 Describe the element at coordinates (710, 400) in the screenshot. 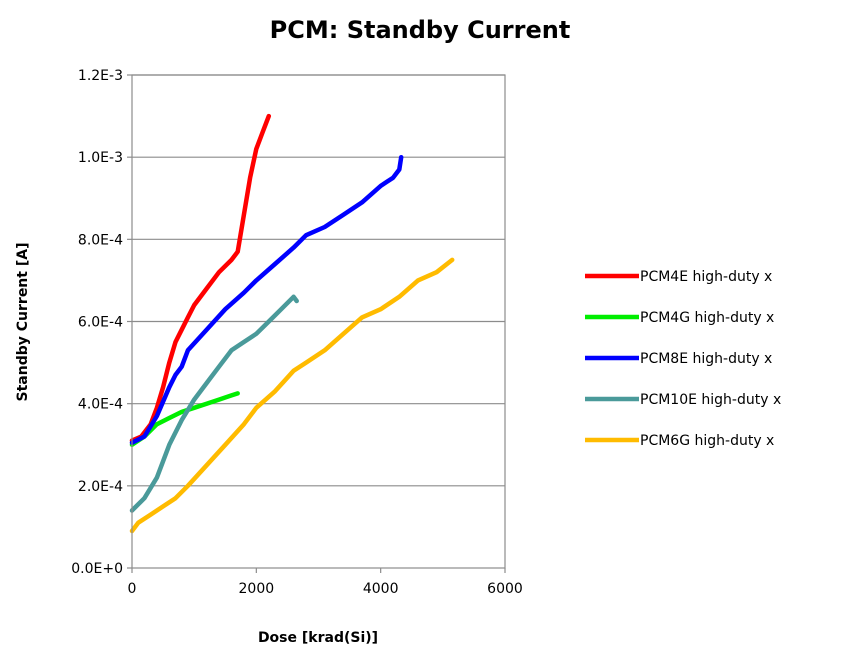

I see `legend-label: PCM10E high-duty x` at that location.